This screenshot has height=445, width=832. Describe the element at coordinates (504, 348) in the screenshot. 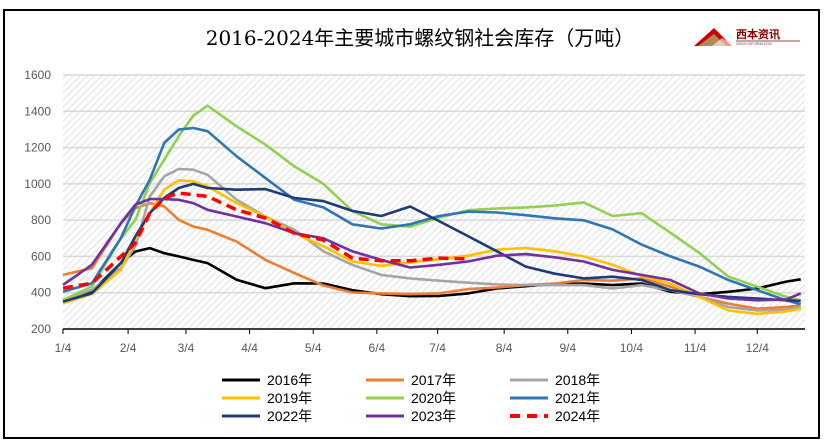

I see `x-tick-label: 8/4` at that location.